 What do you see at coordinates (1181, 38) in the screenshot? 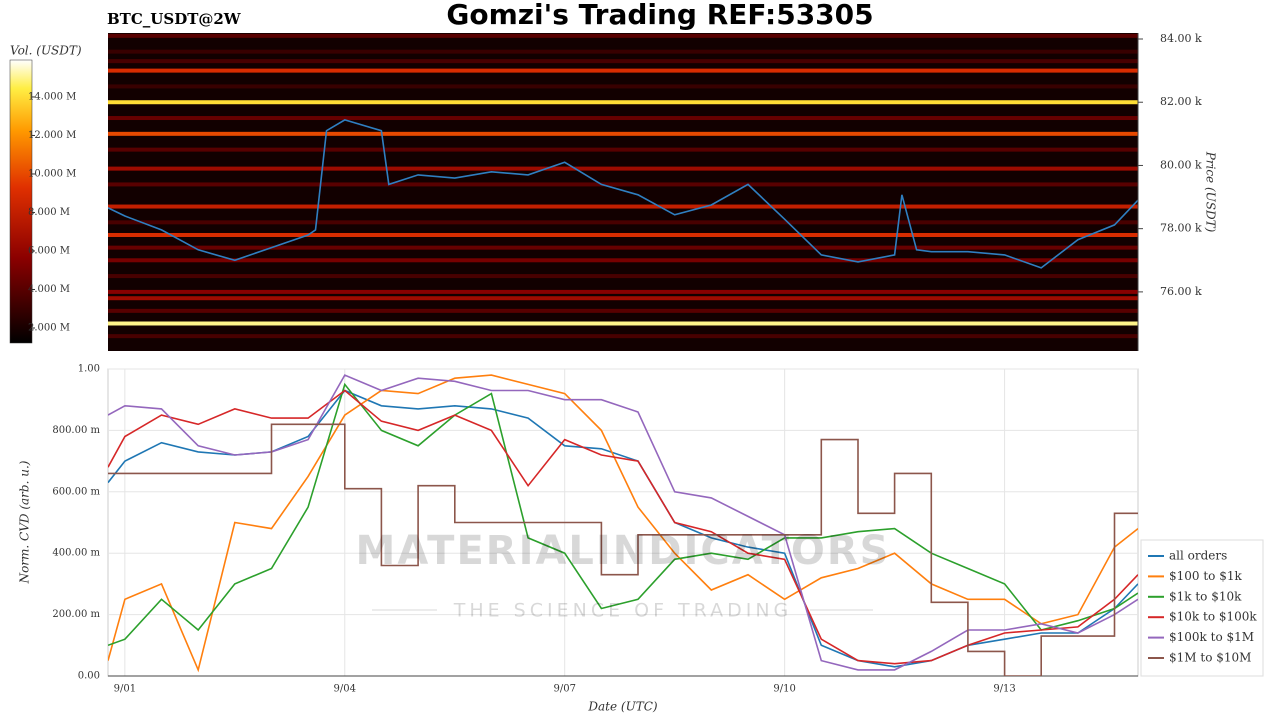
I see `y2-tick-label: 84.00 k` at bounding box center [1181, 38].